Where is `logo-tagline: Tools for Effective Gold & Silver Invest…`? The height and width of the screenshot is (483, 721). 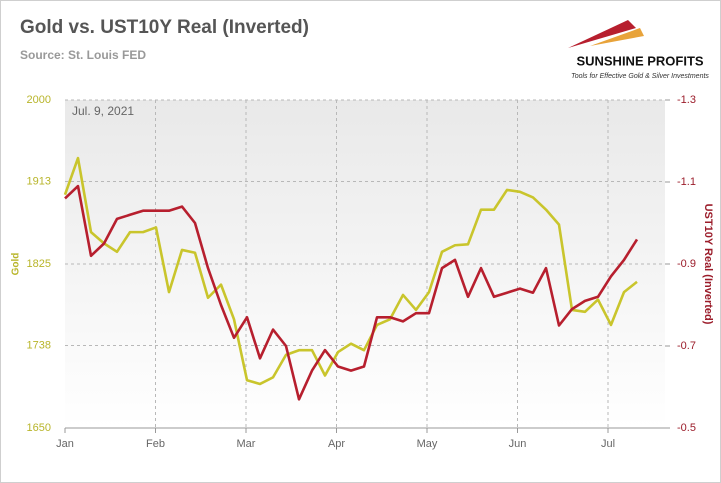
logo-tagline: Tools for Effective Gold & Silver Invest… is located at coordinates (640, 76).